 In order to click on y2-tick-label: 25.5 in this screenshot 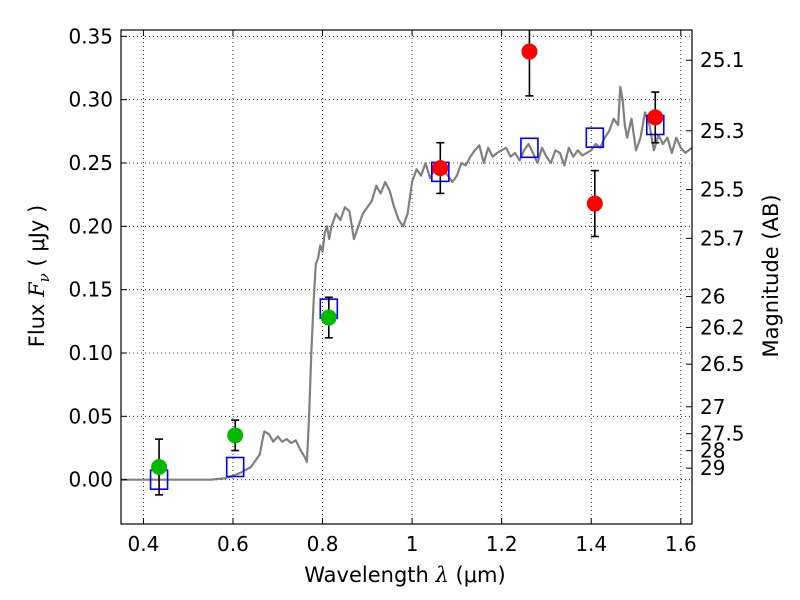, I will do `click(722, 189)`.